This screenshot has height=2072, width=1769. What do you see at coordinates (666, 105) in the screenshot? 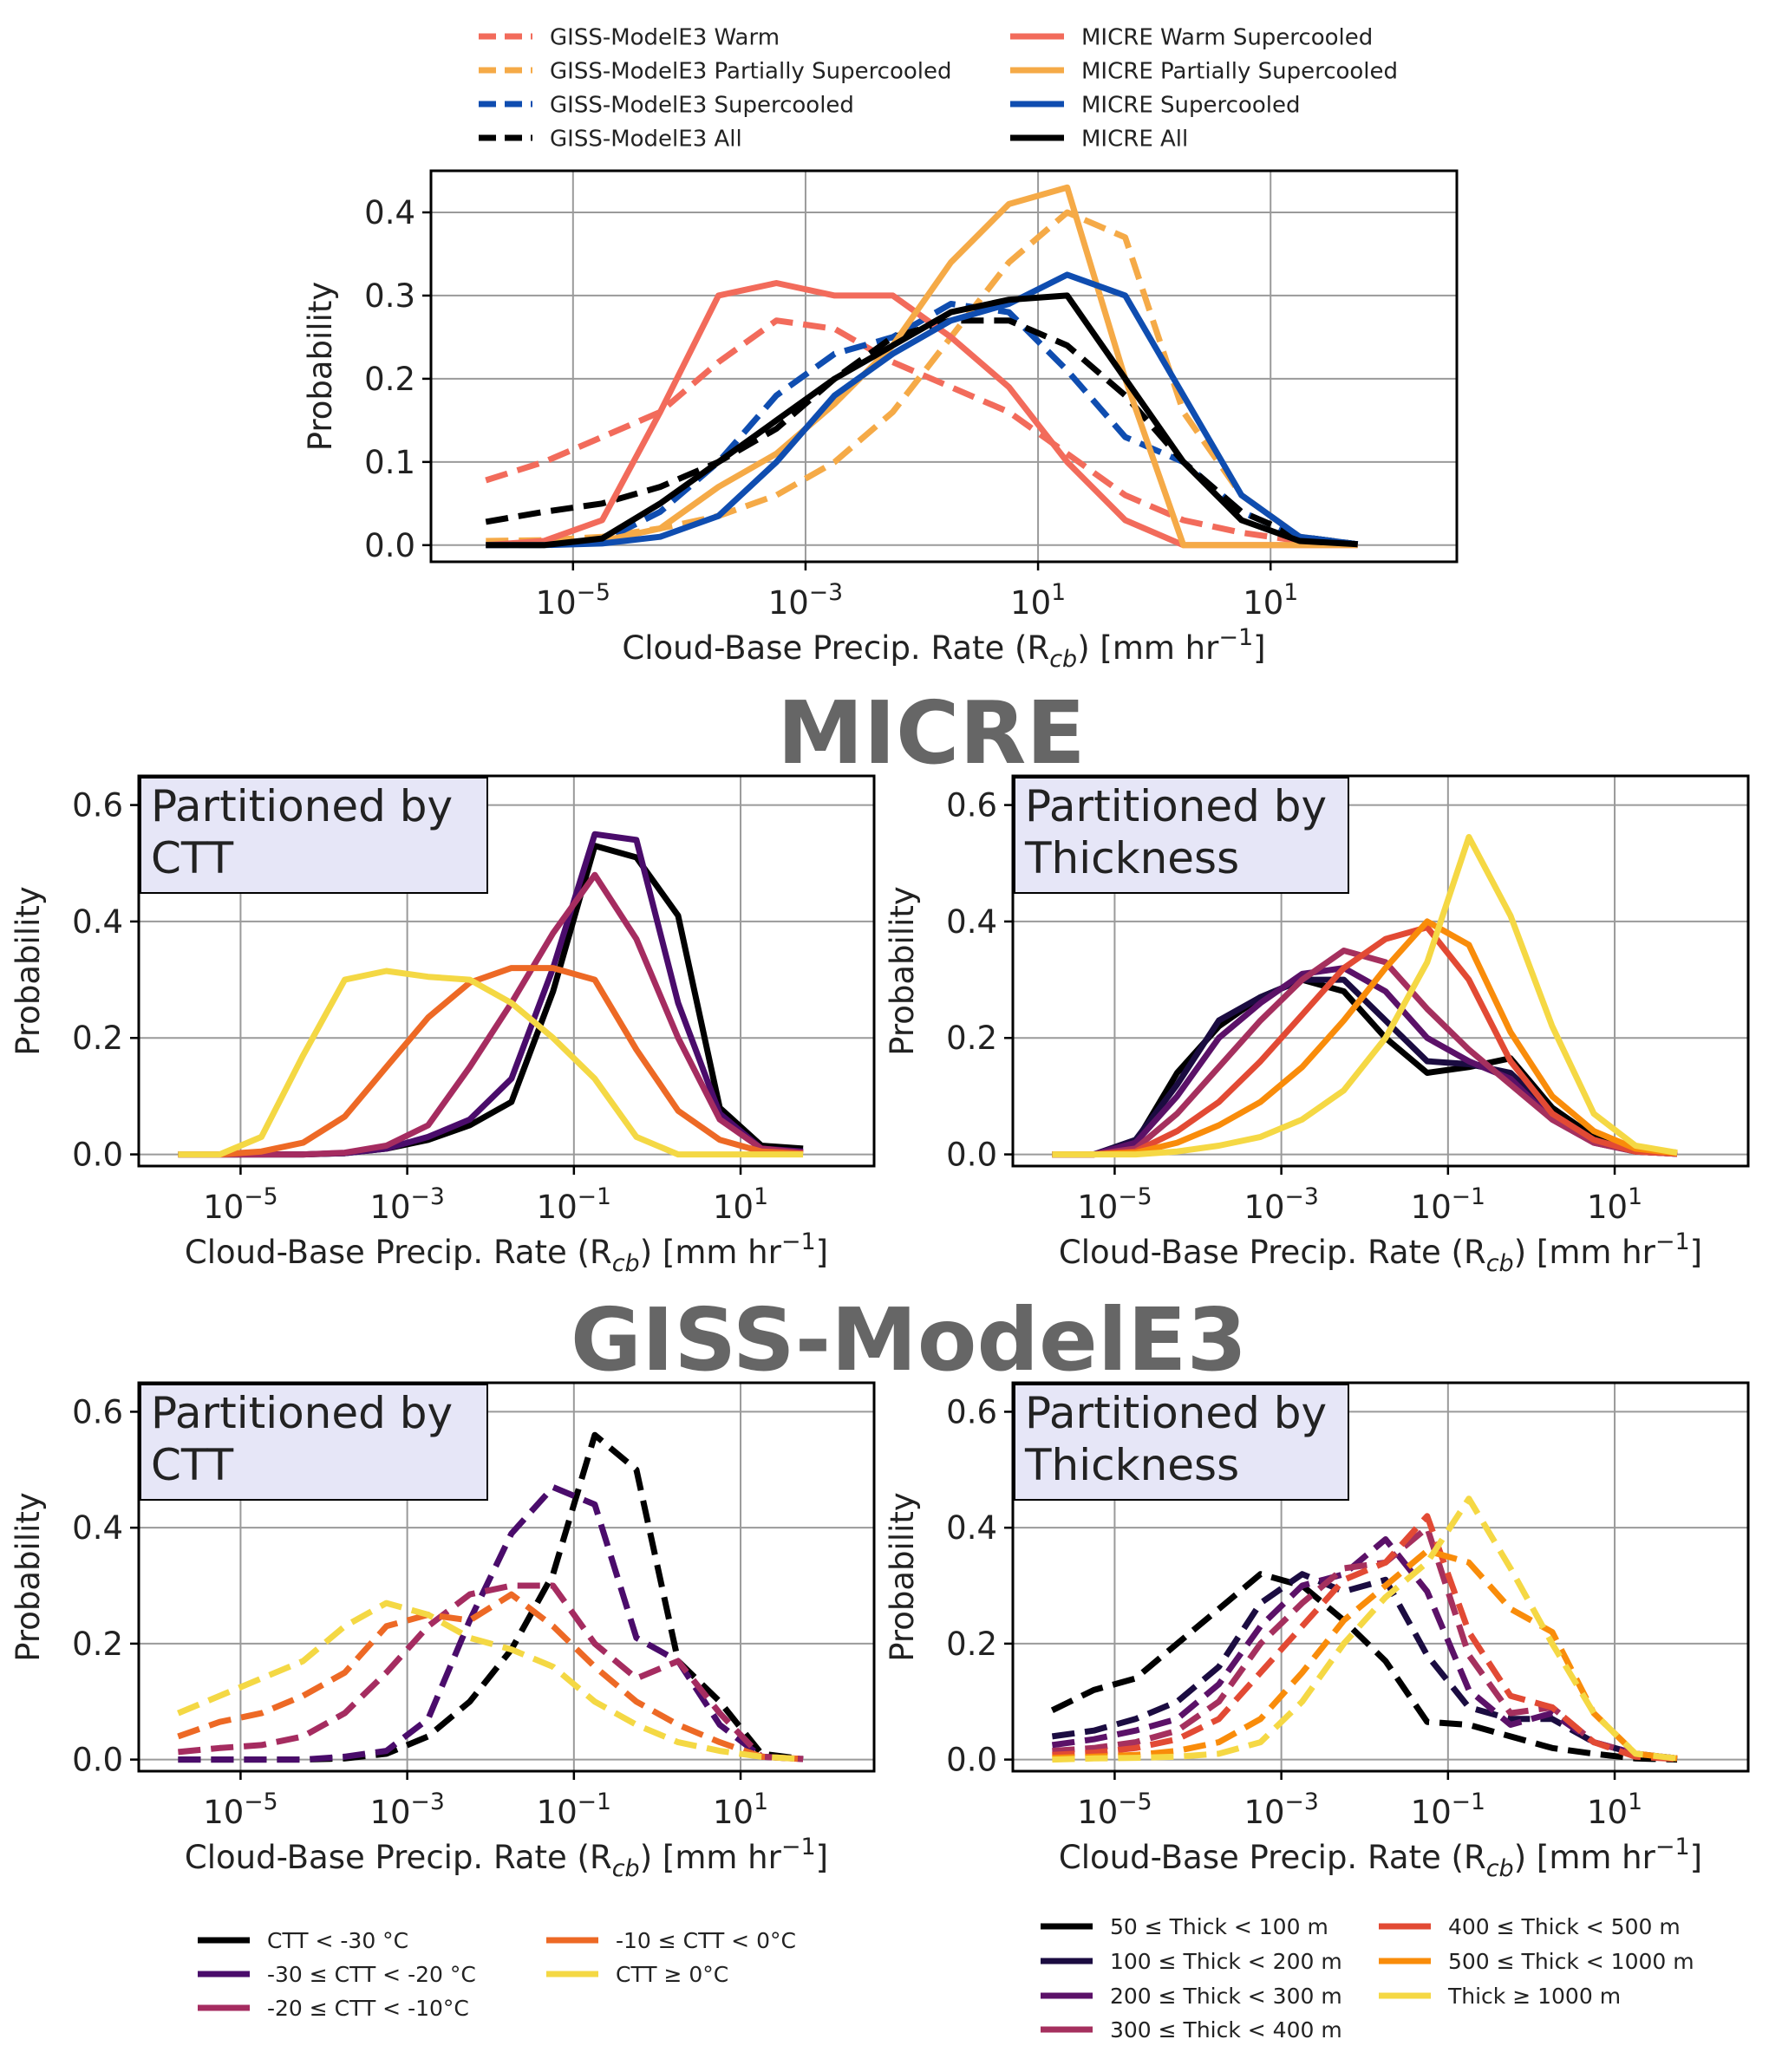
I see `legend-entry: GISS-ModelE3 Supercooled` at bounding box center [666, 105].